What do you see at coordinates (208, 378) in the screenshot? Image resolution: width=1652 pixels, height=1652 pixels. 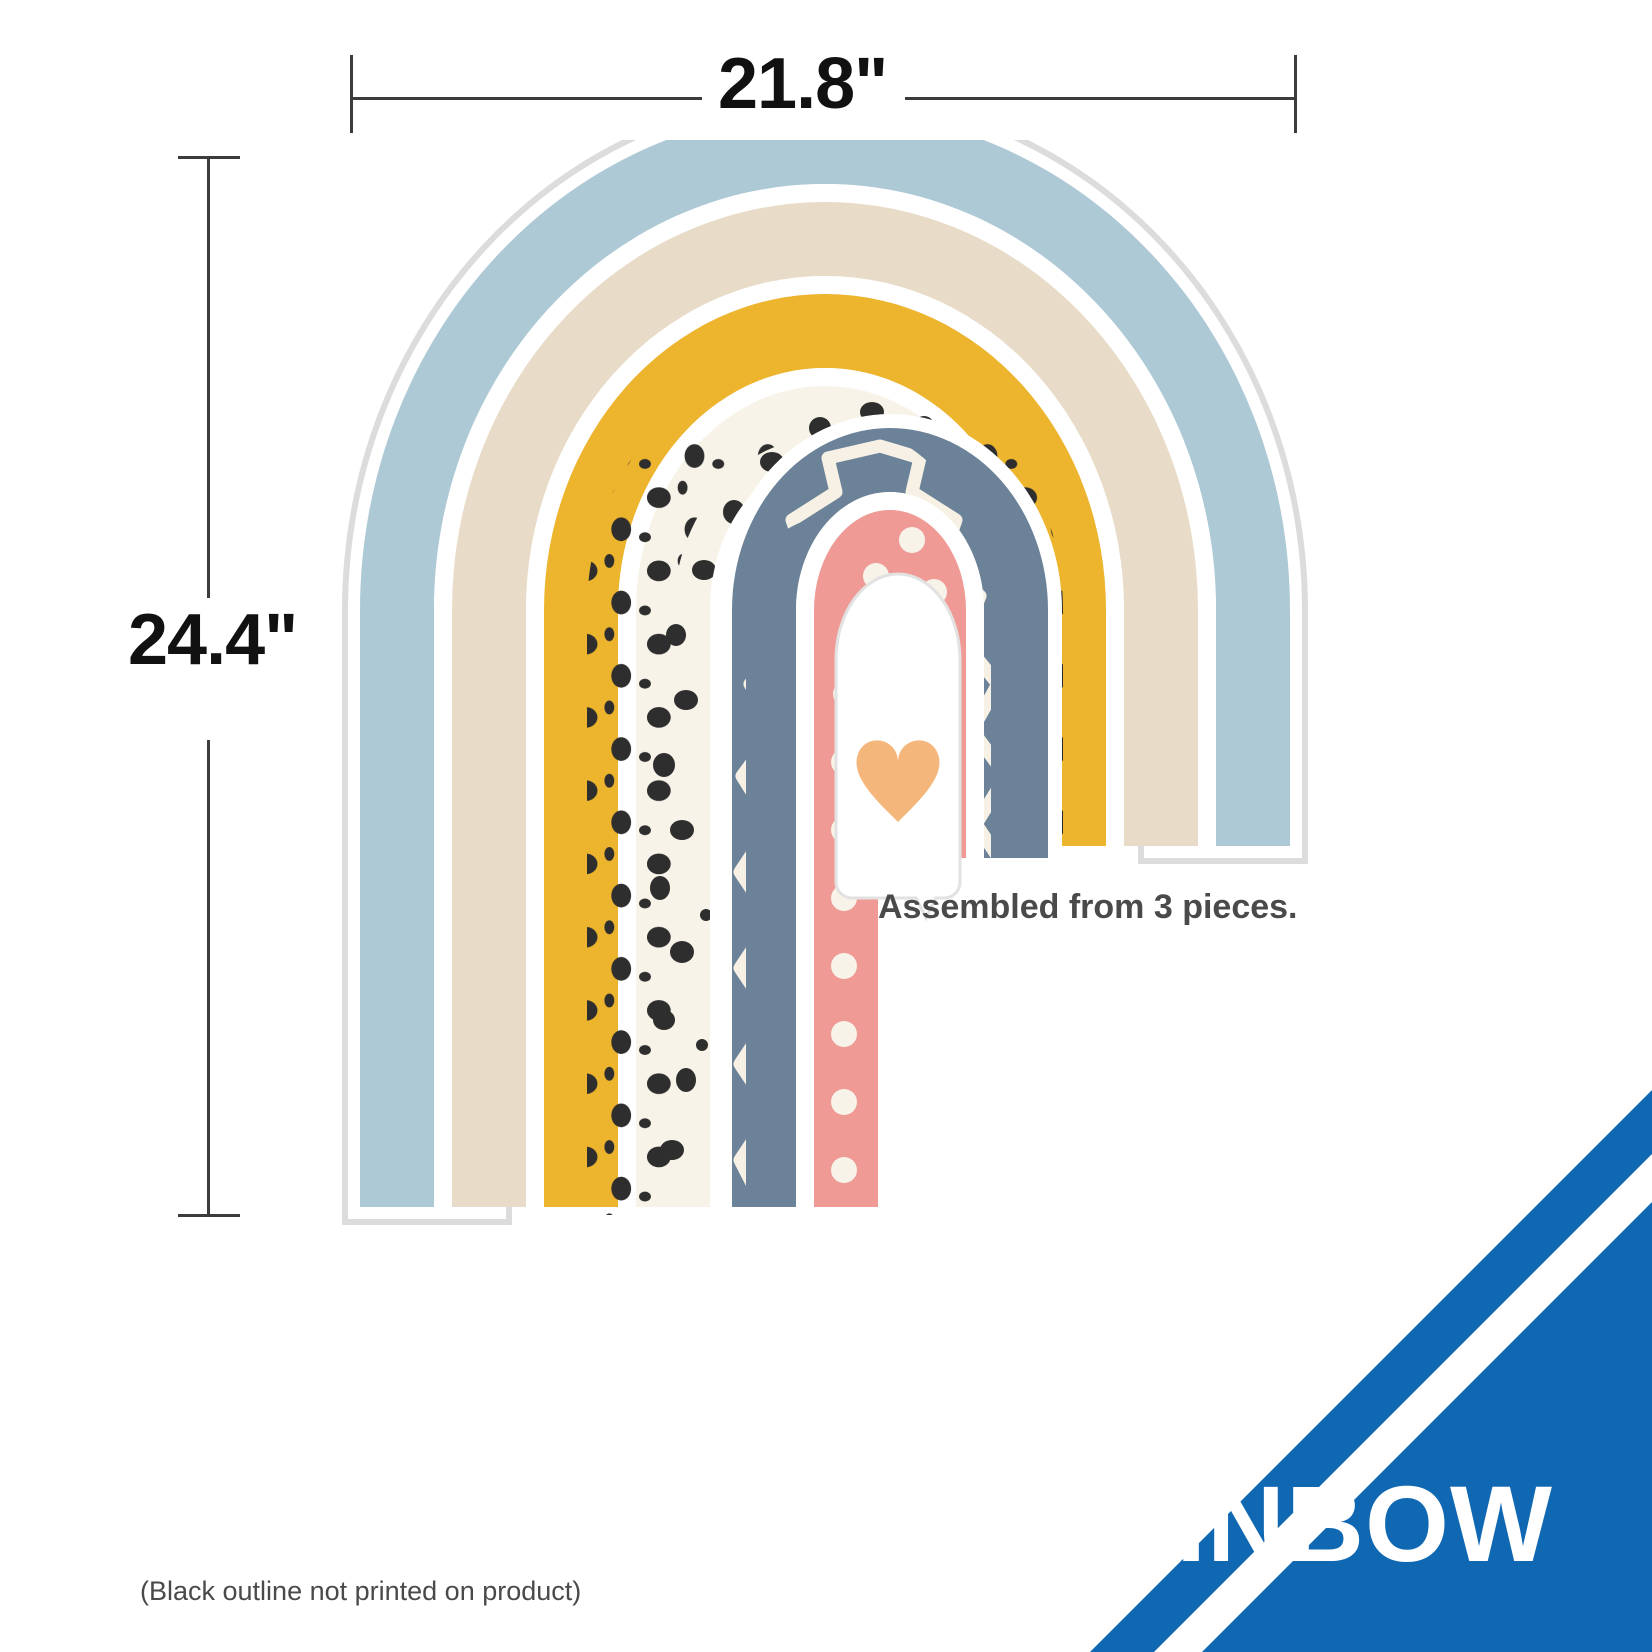 I see `height-dimension-line-top` at bounding box center [208, 378].